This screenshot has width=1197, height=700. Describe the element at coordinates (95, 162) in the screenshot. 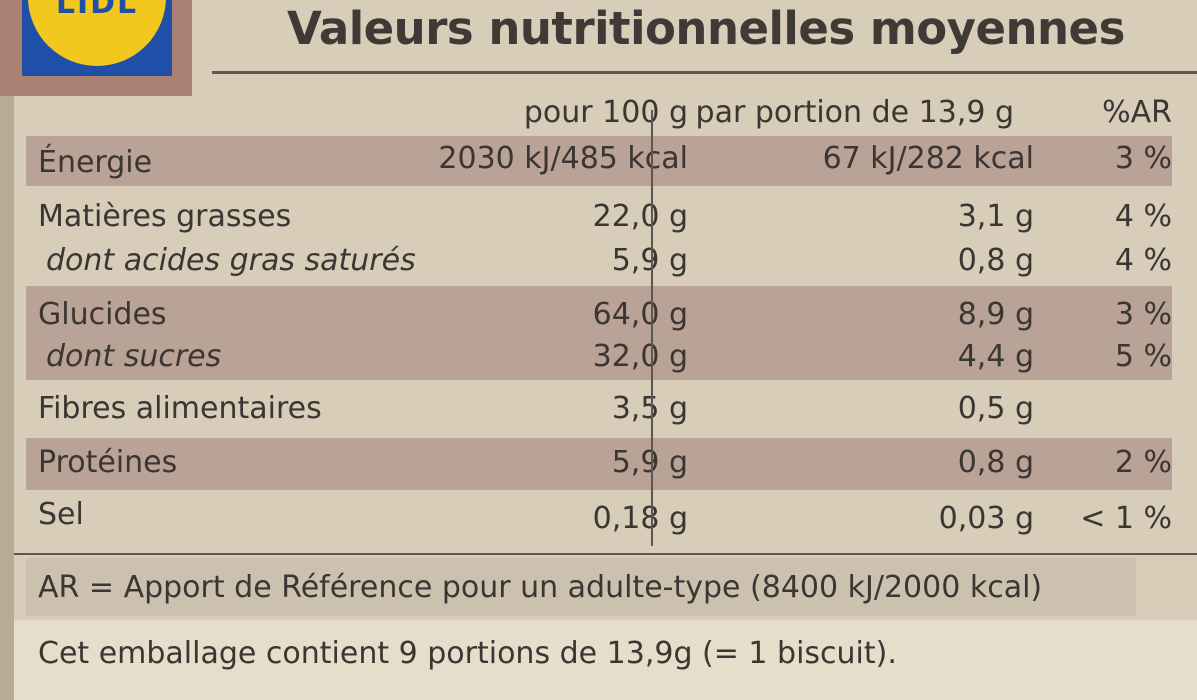

I see `nutrient-name: Énergie` at that location.